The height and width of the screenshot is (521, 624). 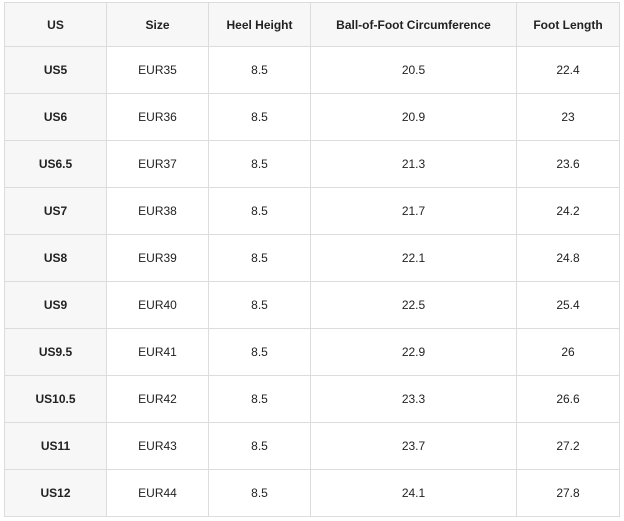 I want to click on table-cell: 27.2, so click(x=568, y=446).